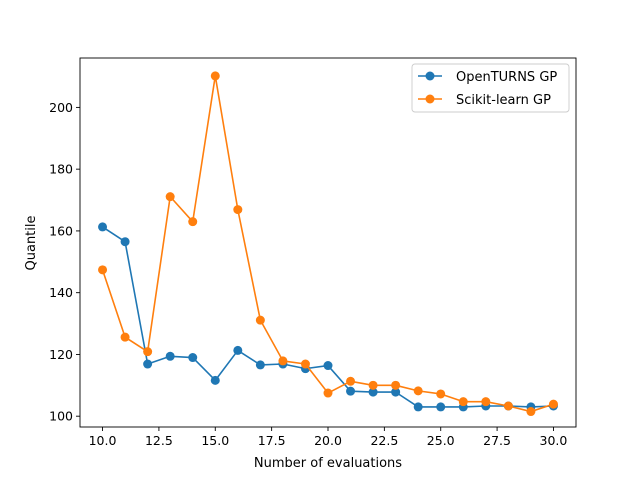 The width and height of the screenshot is (640, 480). Describe the element at coordinates (61, 107) in the screenshot. I see `y-tick-label: 200` at that location.